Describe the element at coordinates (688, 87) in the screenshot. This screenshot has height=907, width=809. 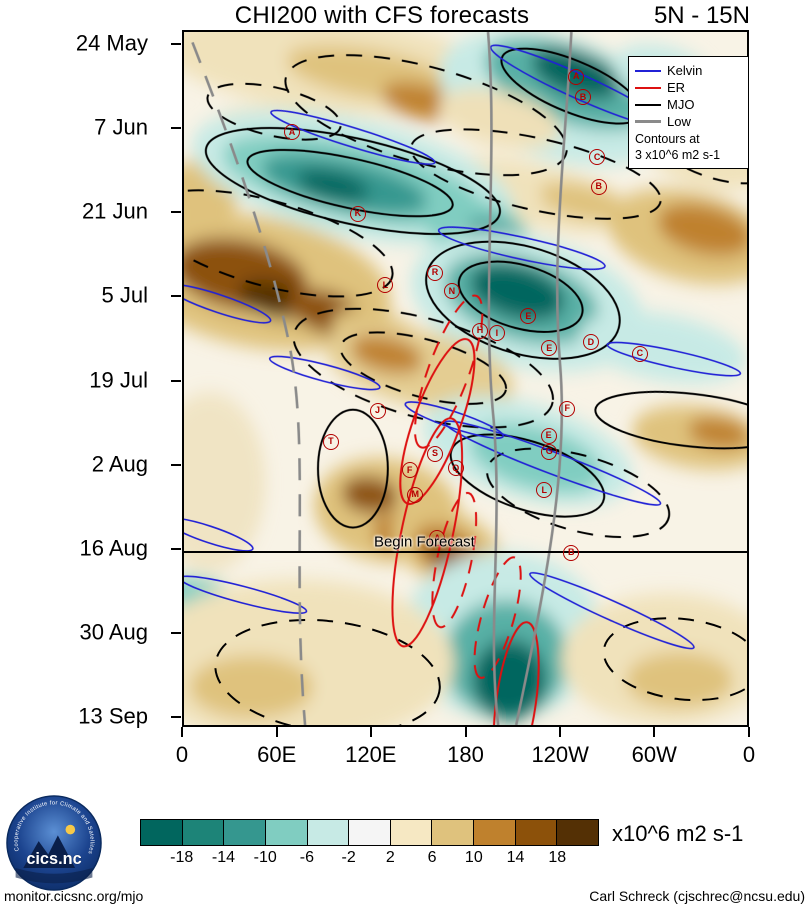
I see `legend-item-er: ER` at that location.